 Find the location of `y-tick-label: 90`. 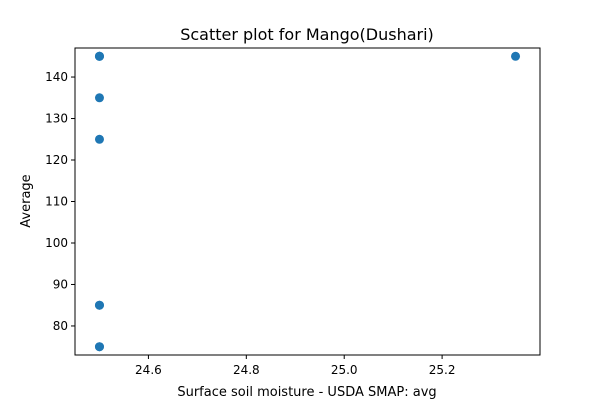

y-tick-label: 90 is located at coordinates (60, 284).